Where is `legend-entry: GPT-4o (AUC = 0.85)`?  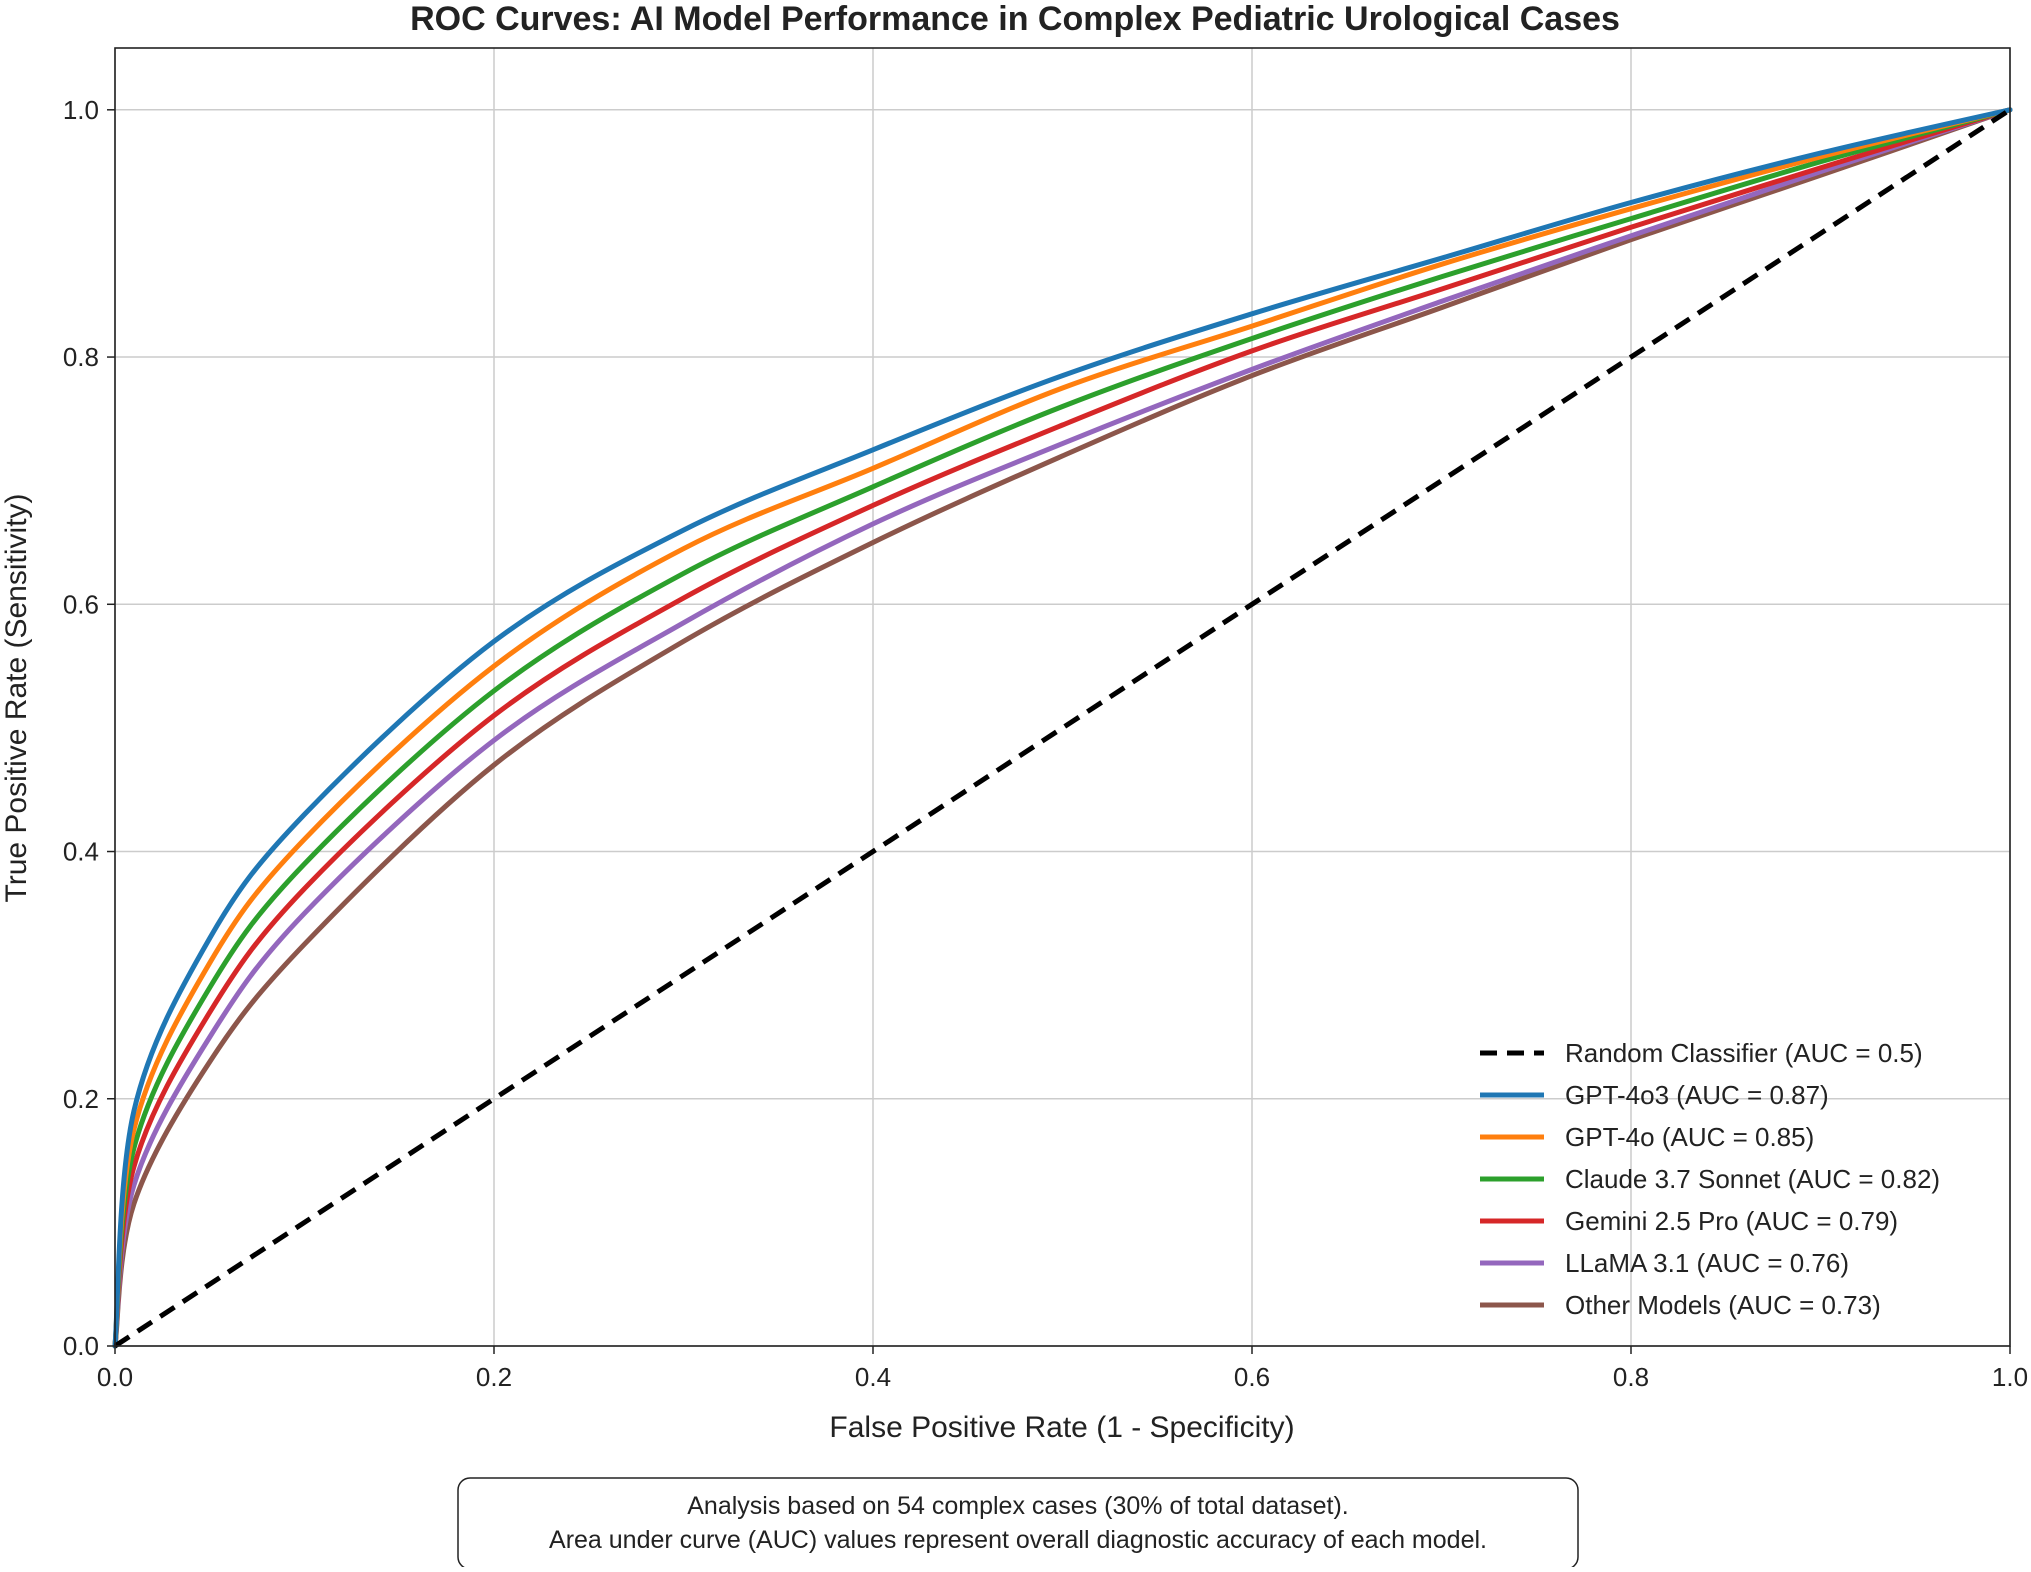
legend-entry: GPT-4o (AUC = 0.85) is located at coordinates (1647, 1137).